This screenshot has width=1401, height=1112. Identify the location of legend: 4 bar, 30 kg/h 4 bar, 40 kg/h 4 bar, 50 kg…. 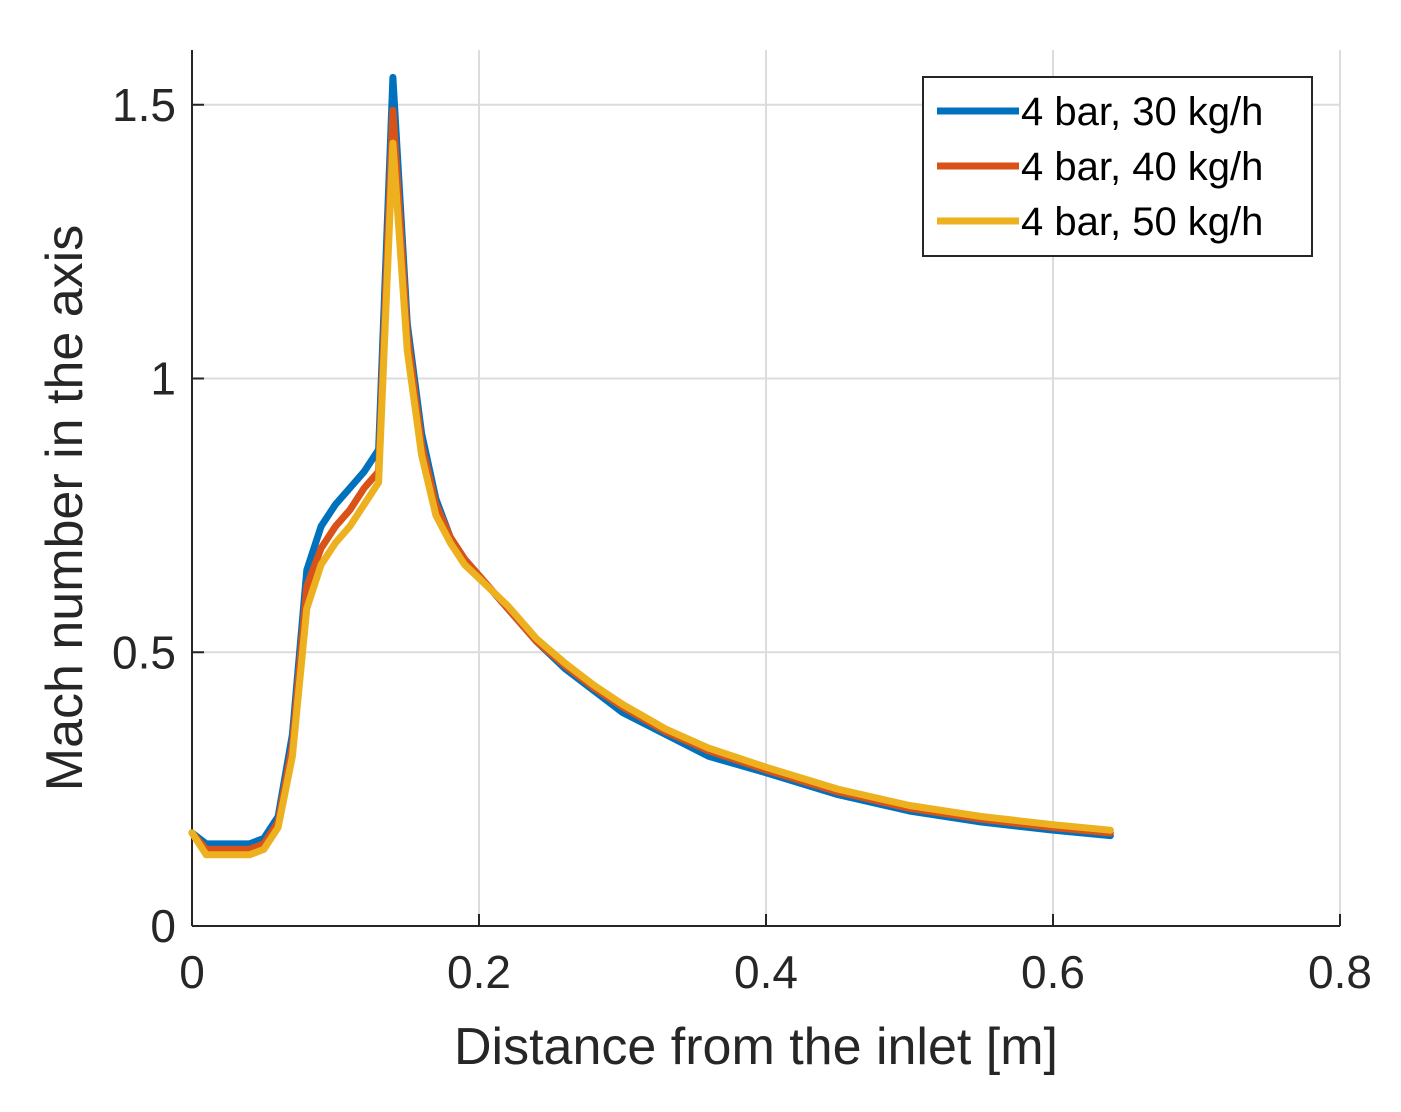
(1117, 166).